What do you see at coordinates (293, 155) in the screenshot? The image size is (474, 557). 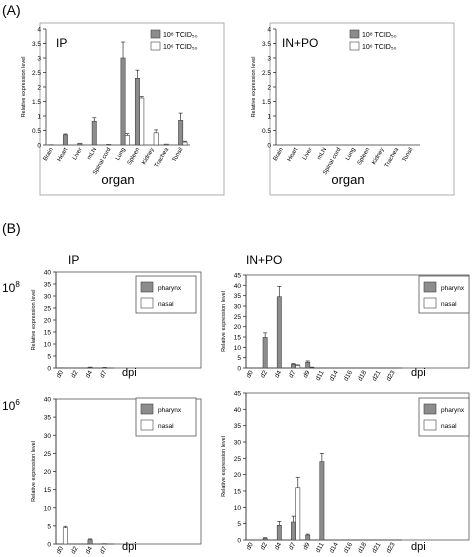 I see `x-tick-label: Heart` at bounding box center [293, 155].